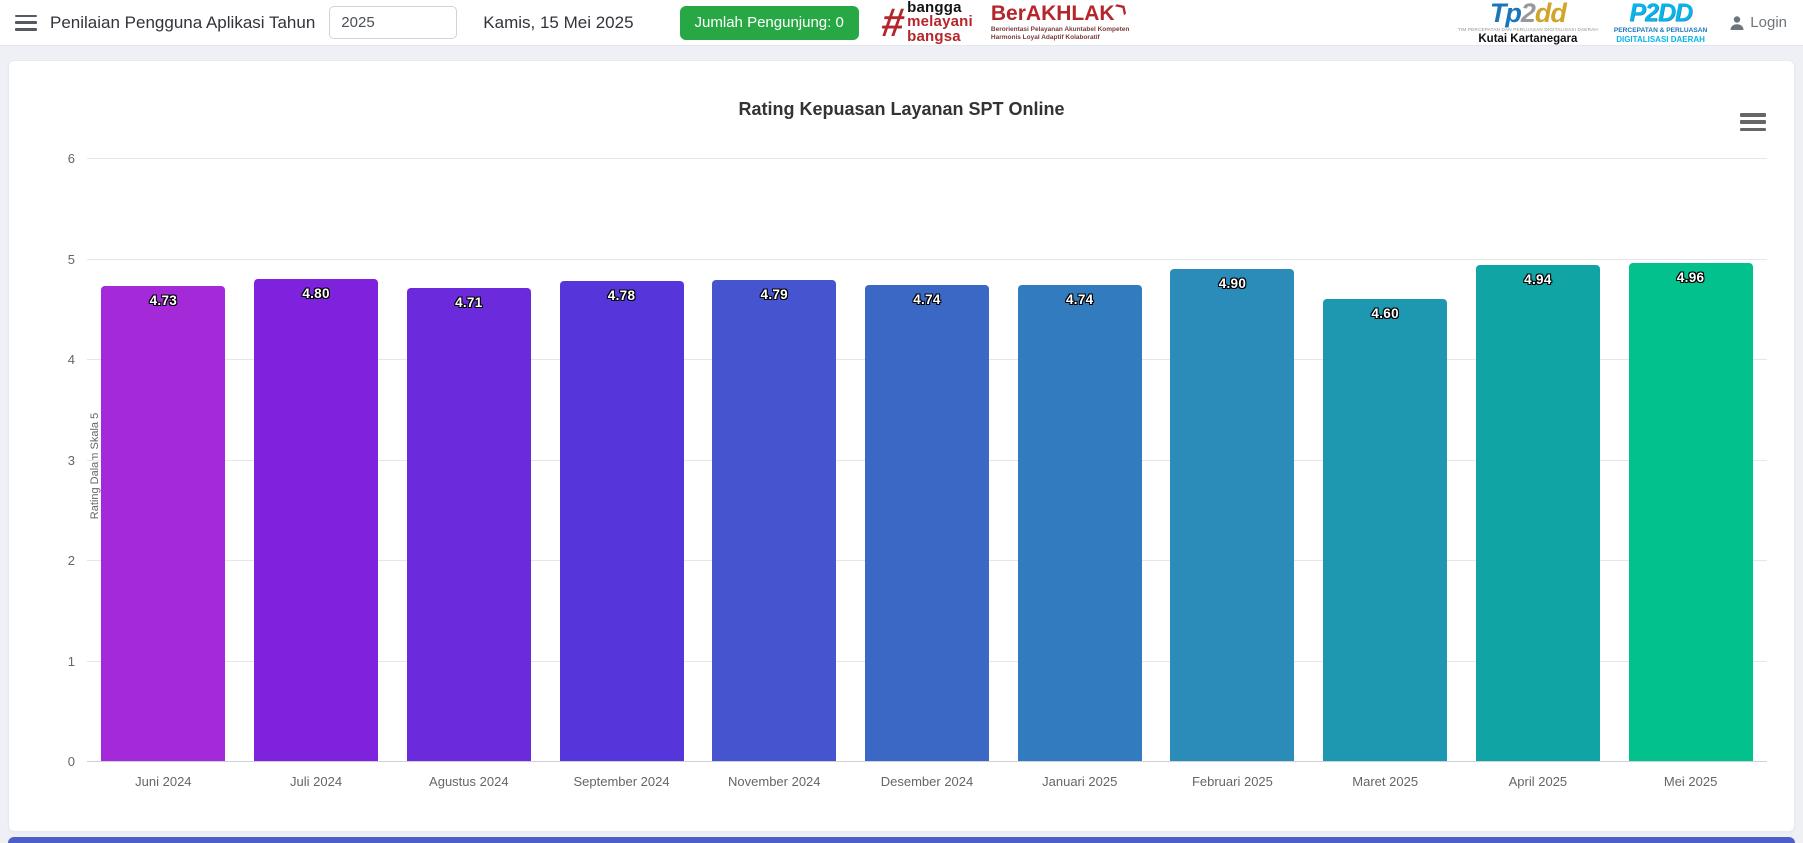 The height and width of the screenshot is (843, 1803). What do you see at coordinates (1737, 22) in the screenshot?
I see `user-icon` at bounding box center [1737, 22].